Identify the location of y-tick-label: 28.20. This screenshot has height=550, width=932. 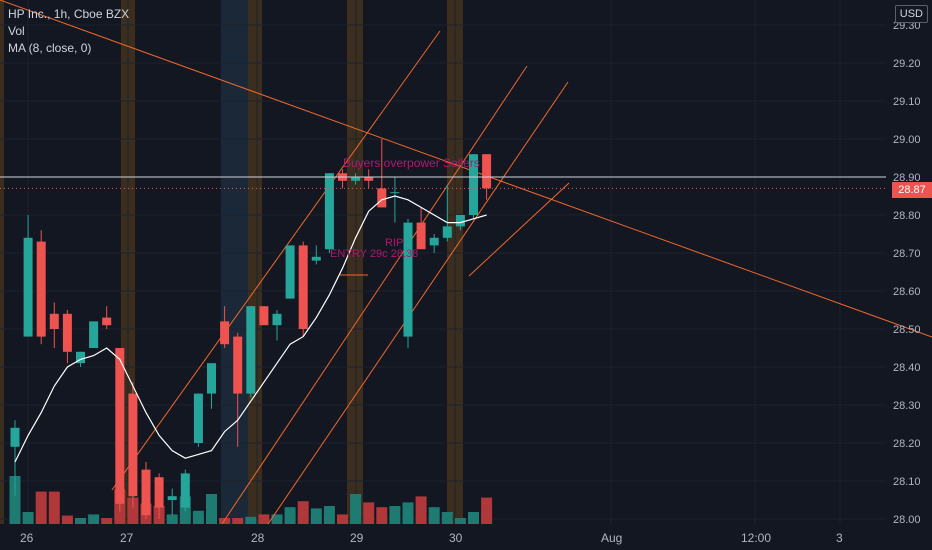
(907, 444).